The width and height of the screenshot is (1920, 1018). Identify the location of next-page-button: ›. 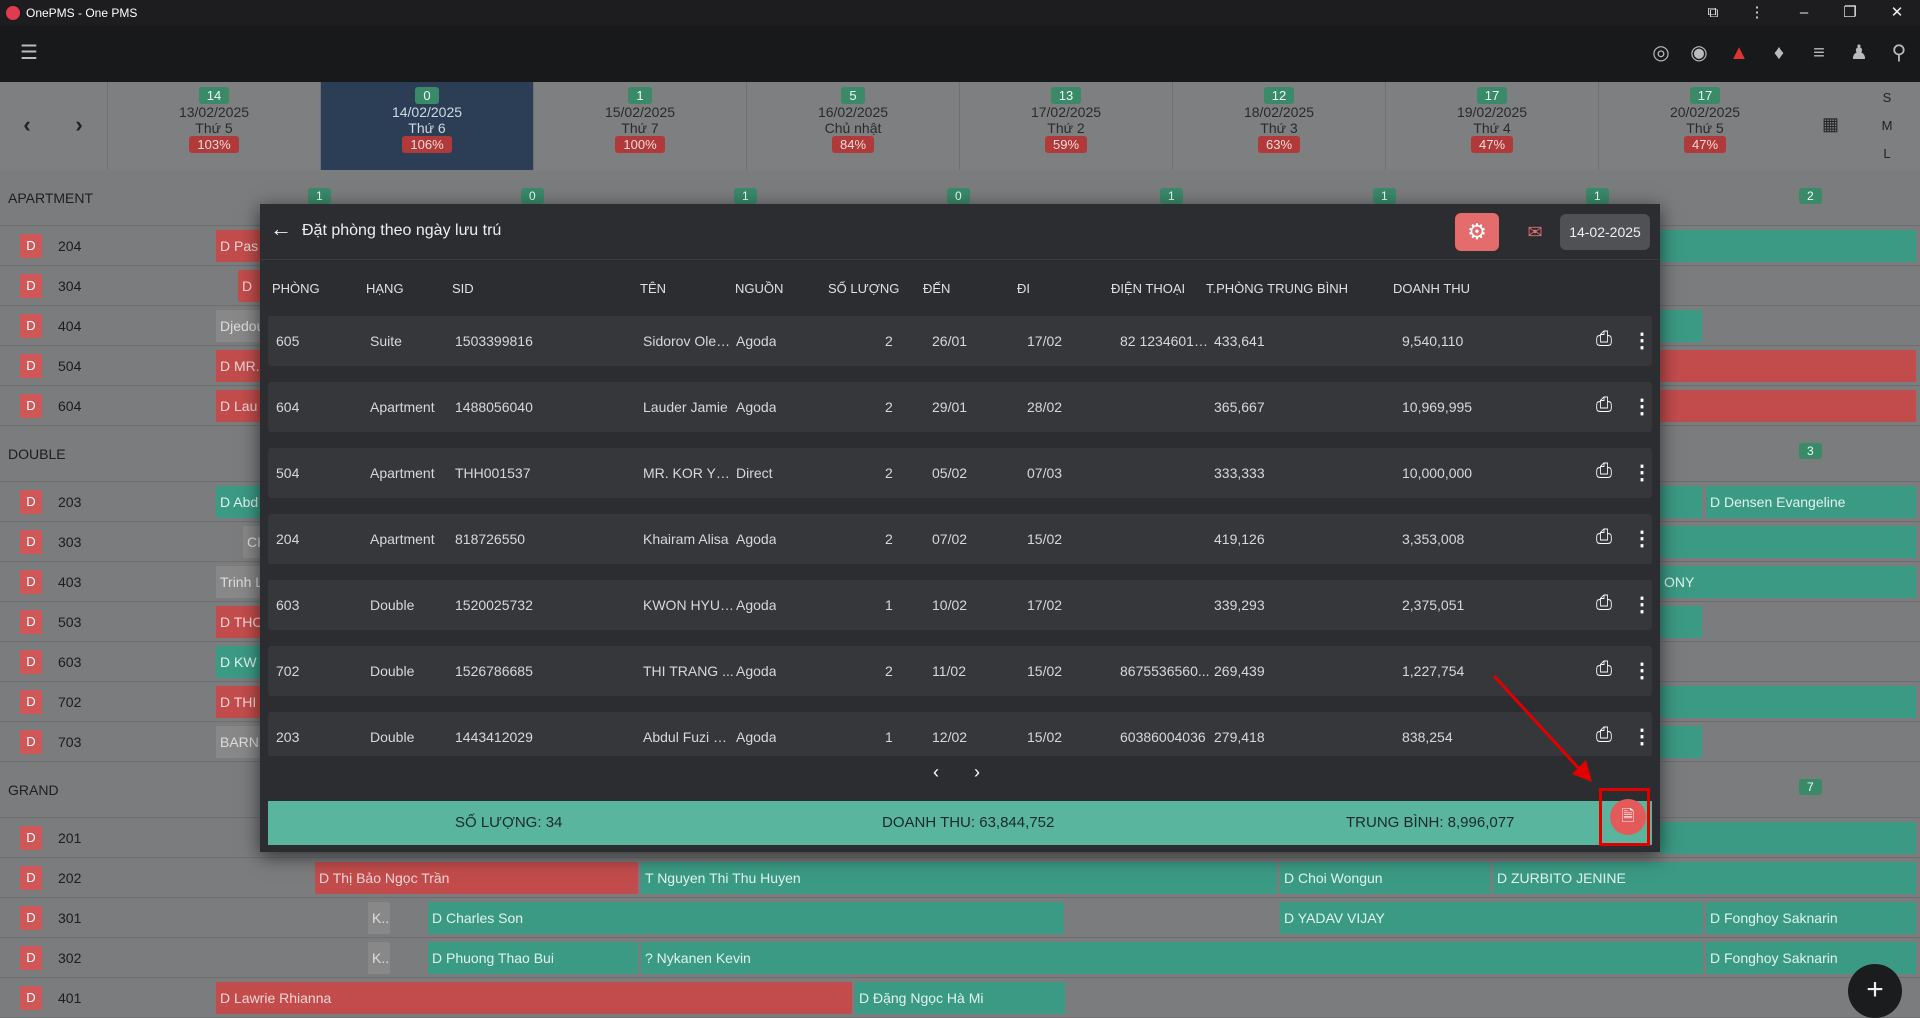
(977, 772).